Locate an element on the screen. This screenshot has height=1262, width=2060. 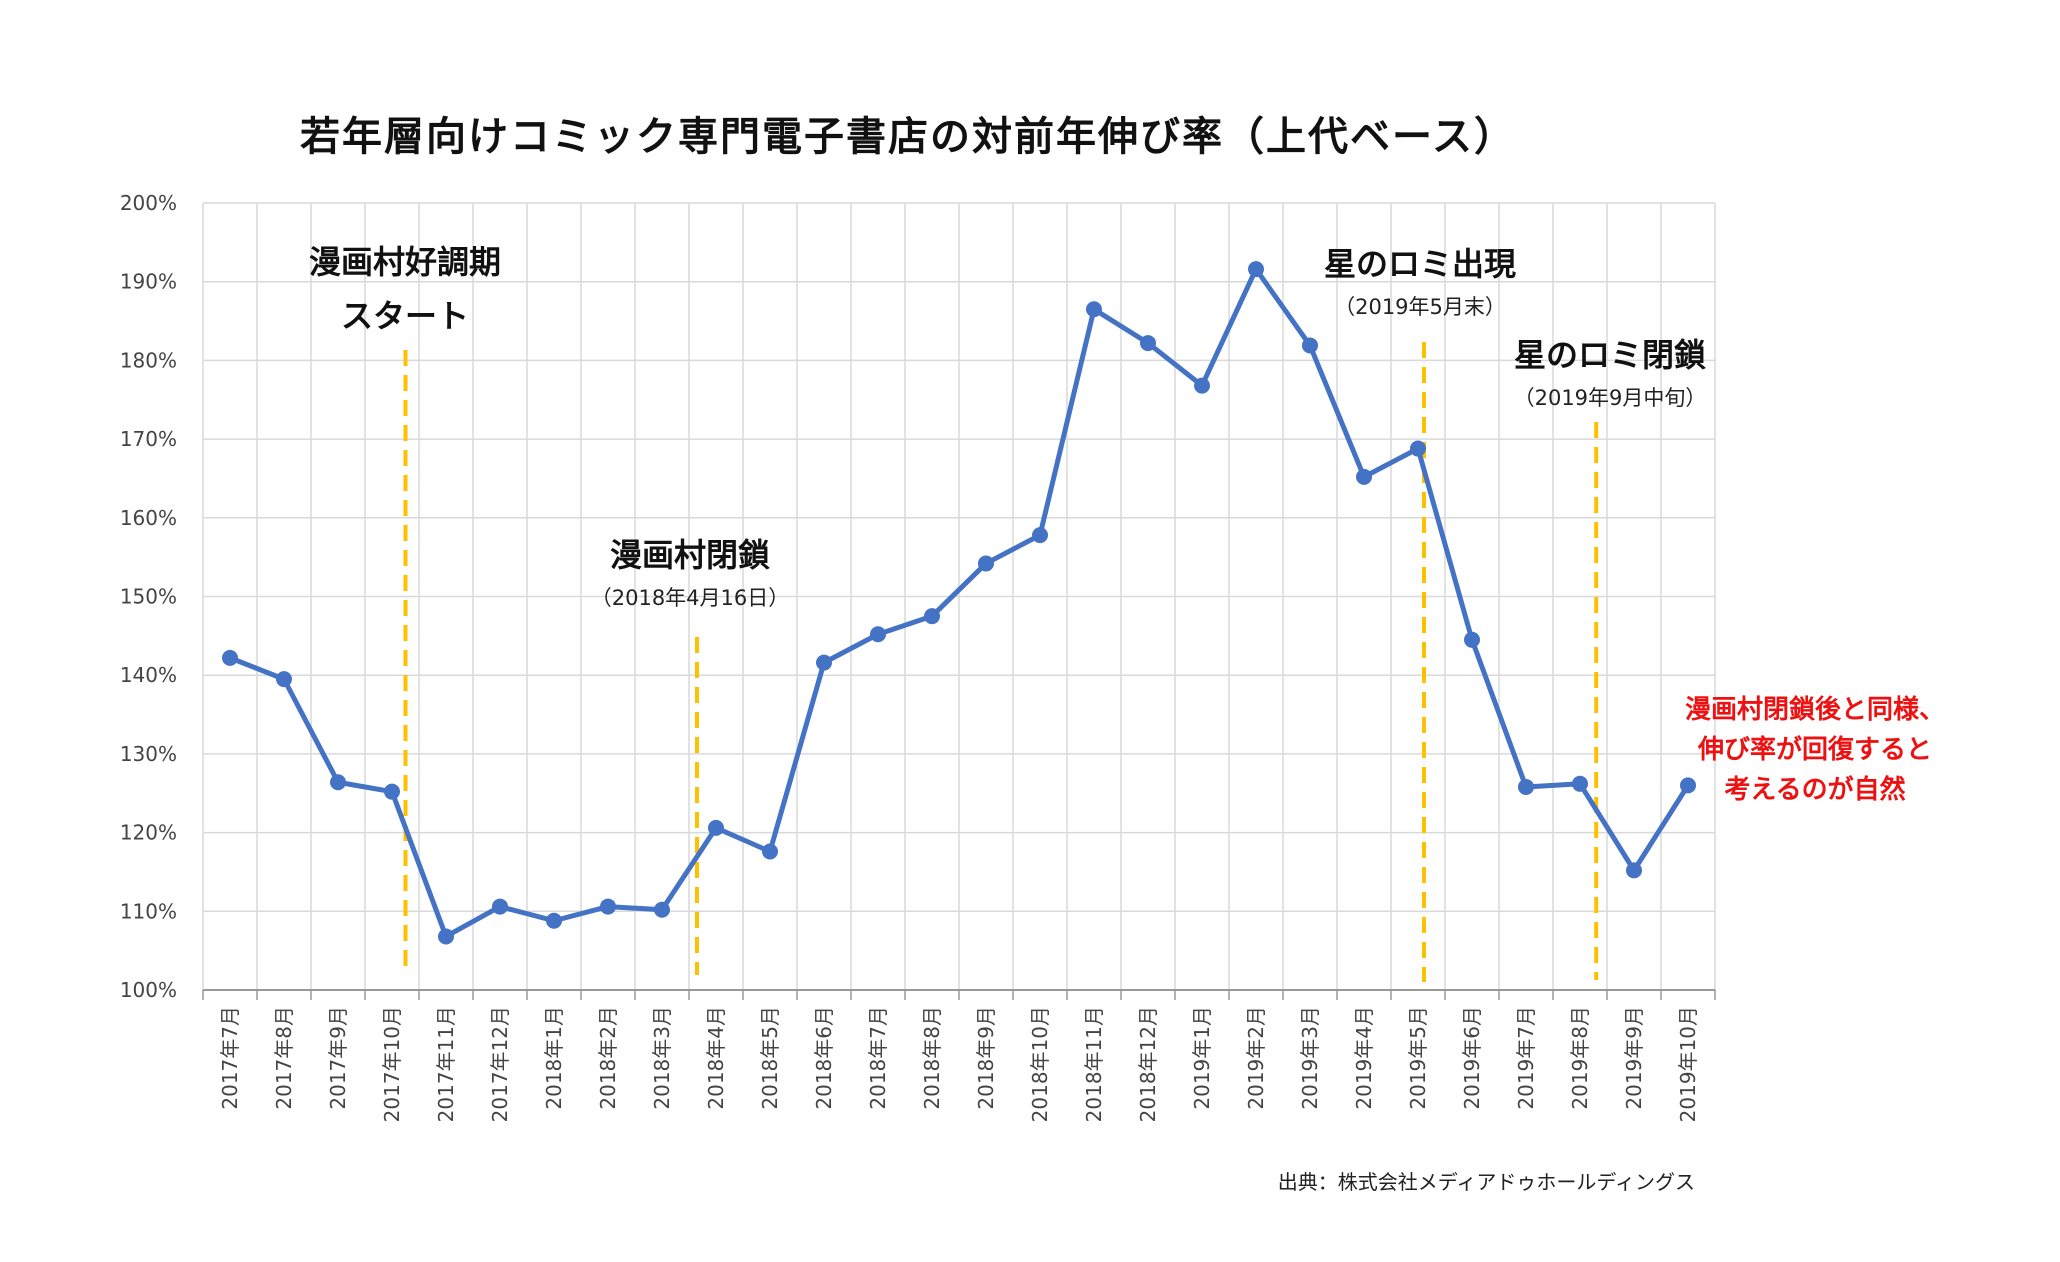
x-tick-label: 2017年9月 is located at coordinates (338, 1058).